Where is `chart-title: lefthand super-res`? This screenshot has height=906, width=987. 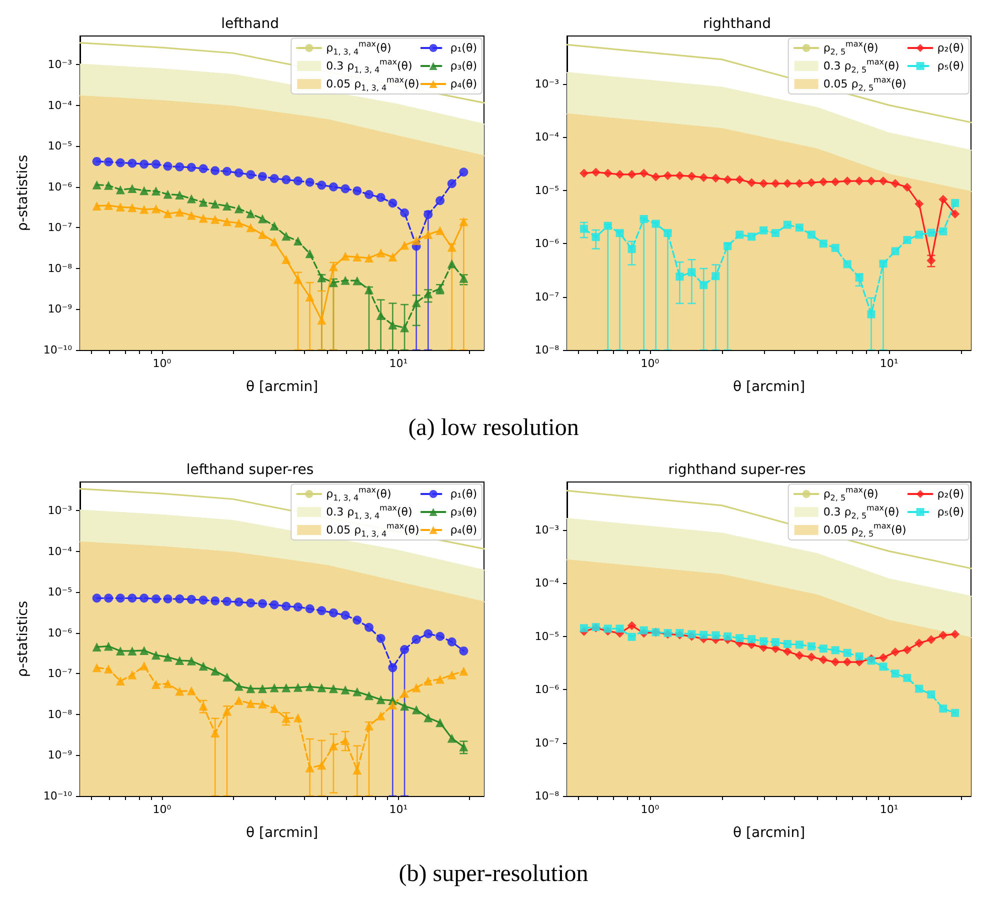
chart-title: lefthand super-res is located at coordinates (250, 470).